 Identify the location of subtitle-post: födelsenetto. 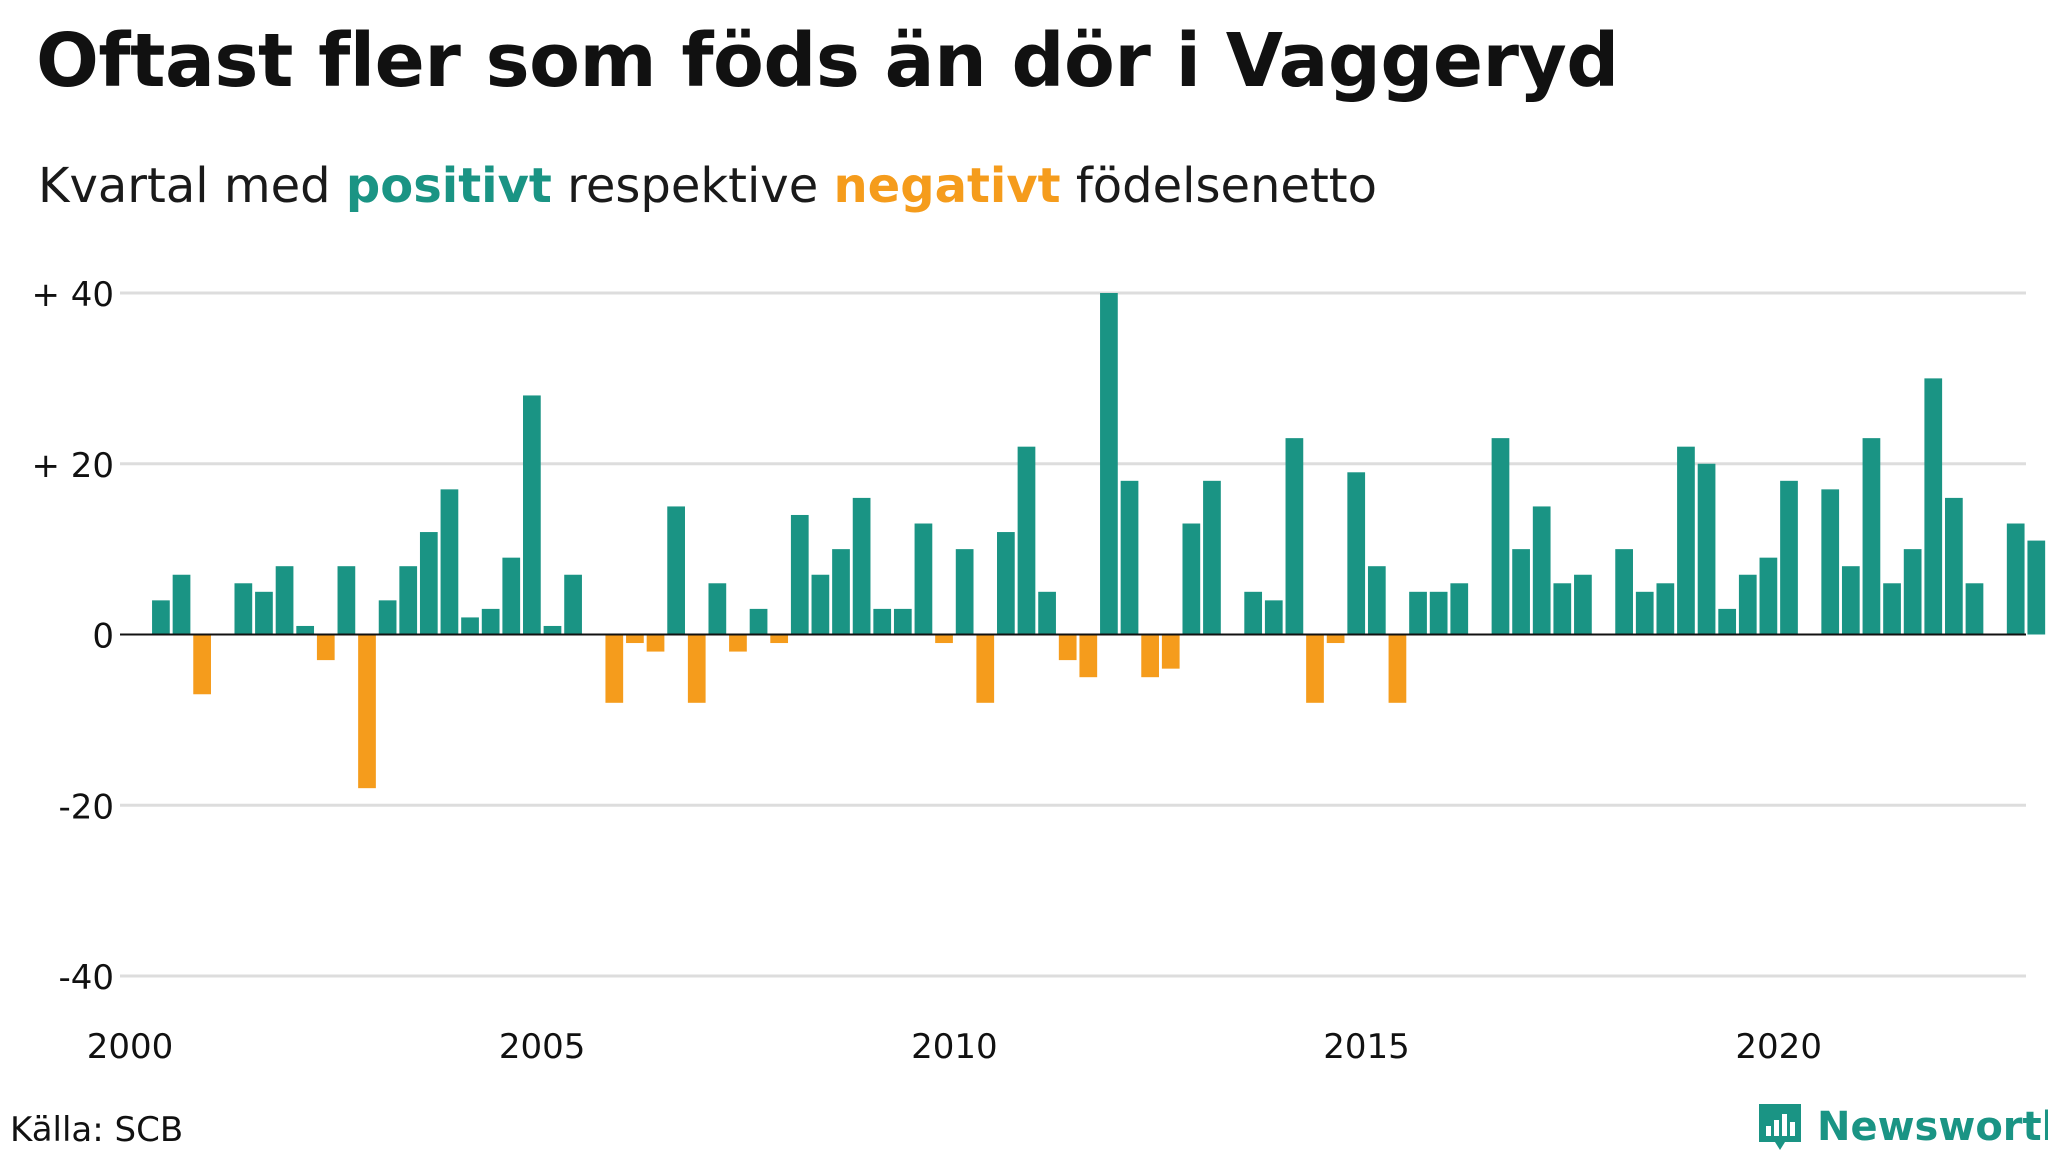
(1218, 186).